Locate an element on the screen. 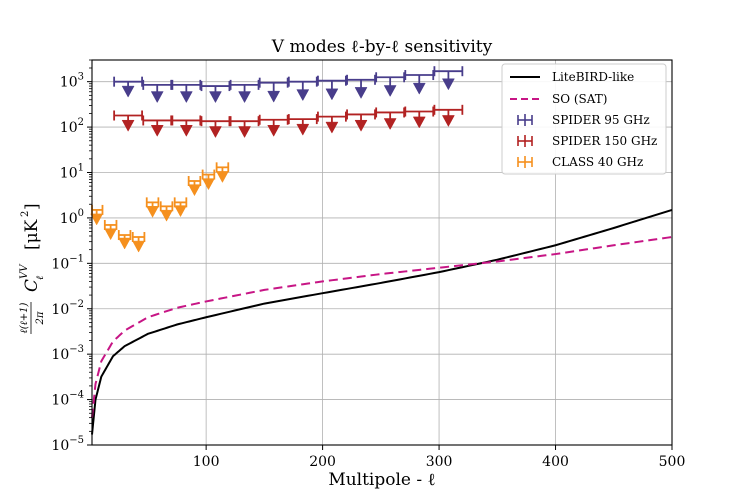 Image resolution: width=747 pixels, height=498 pixels. y-axis-title-frac-den: 2π is located at coordinates (40, 318).